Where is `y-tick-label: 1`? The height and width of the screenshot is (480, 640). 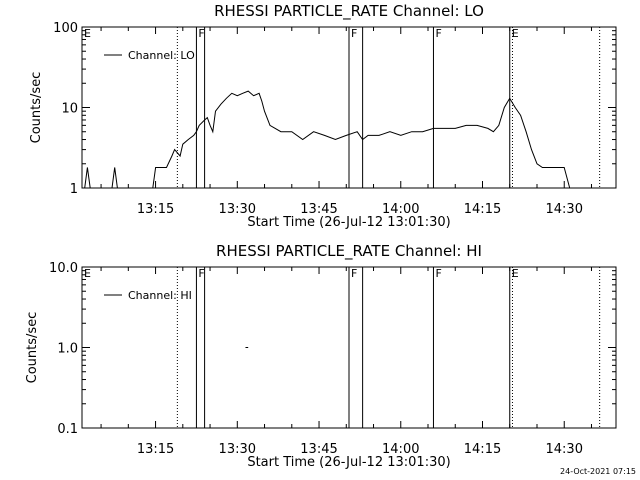 y-tick-label: 1 is located at coordinates (74, 189).